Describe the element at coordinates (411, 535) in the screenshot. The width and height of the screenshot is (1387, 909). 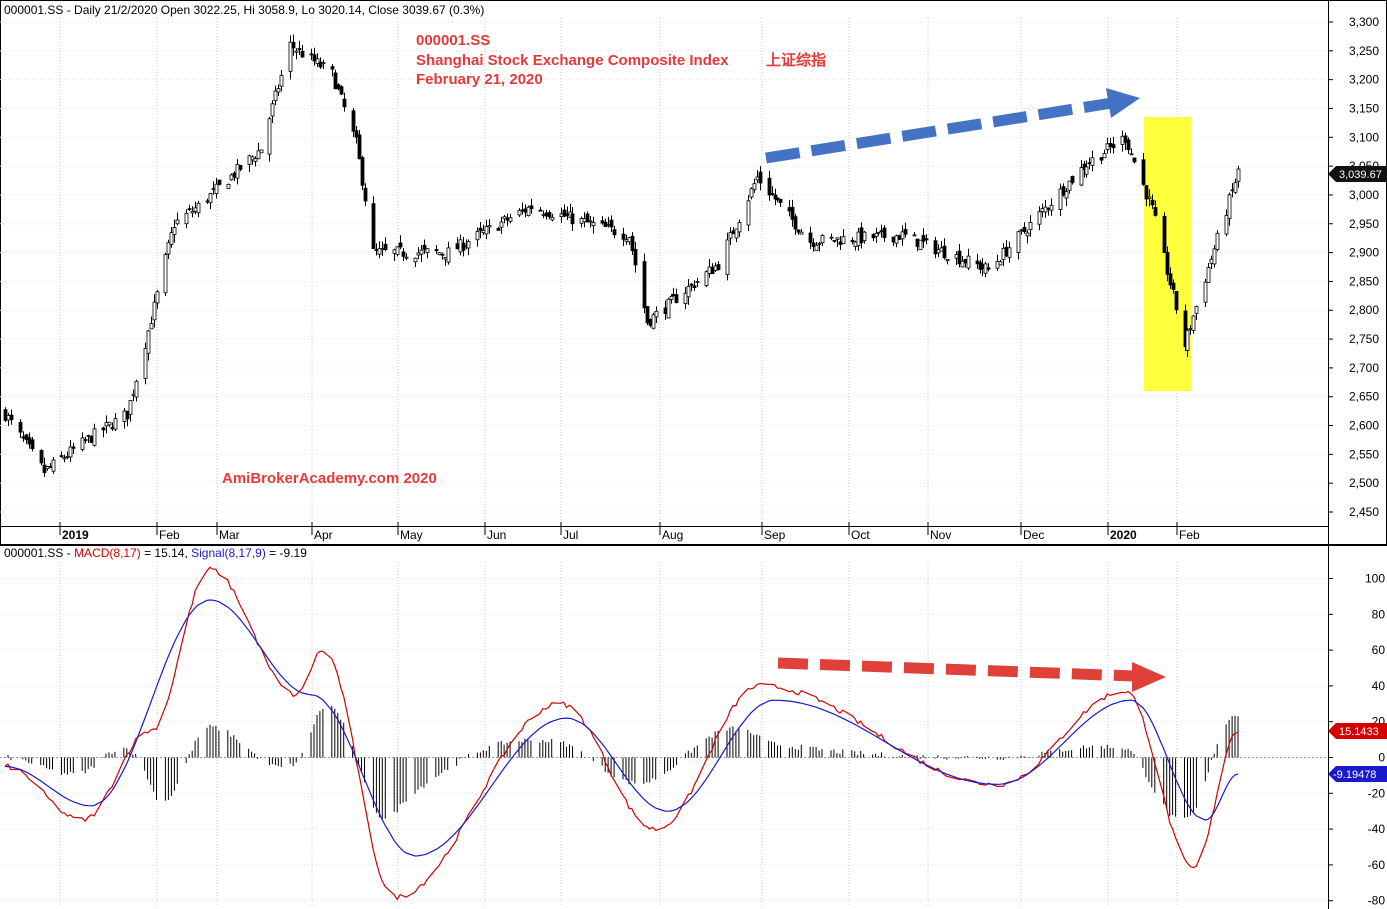
I see `month-label: May` at that location.